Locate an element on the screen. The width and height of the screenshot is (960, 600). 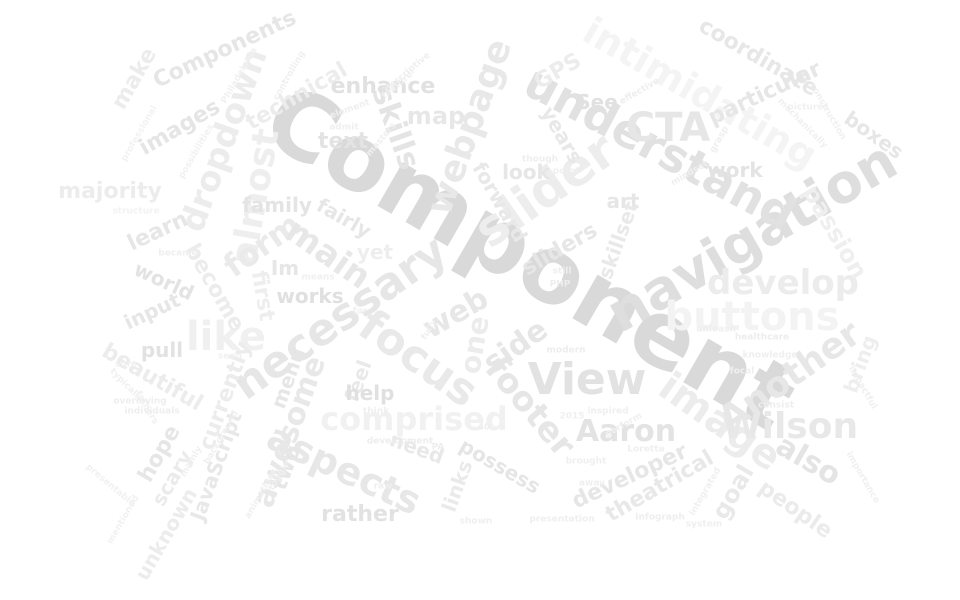
word: away is located at coordinates (592, 483).